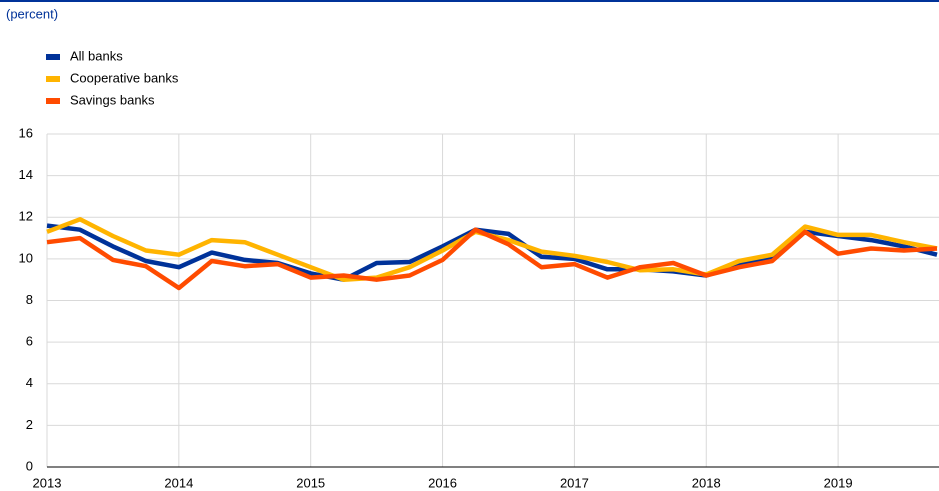 This screenshot has width=939, height=491. I want to click on x-tick-label: 2018, so click(706, 482).